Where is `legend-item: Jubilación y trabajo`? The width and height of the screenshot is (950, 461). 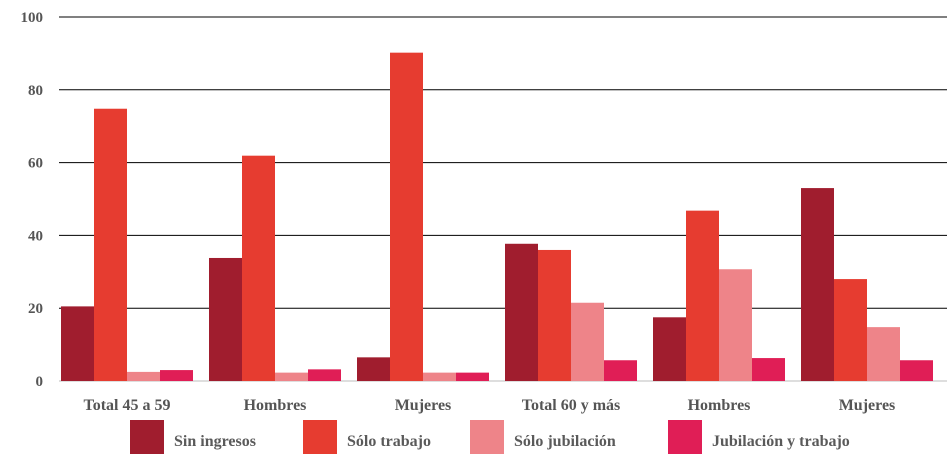
legend-item: Jubilación y trabajo is located at coordinates (759, 437).